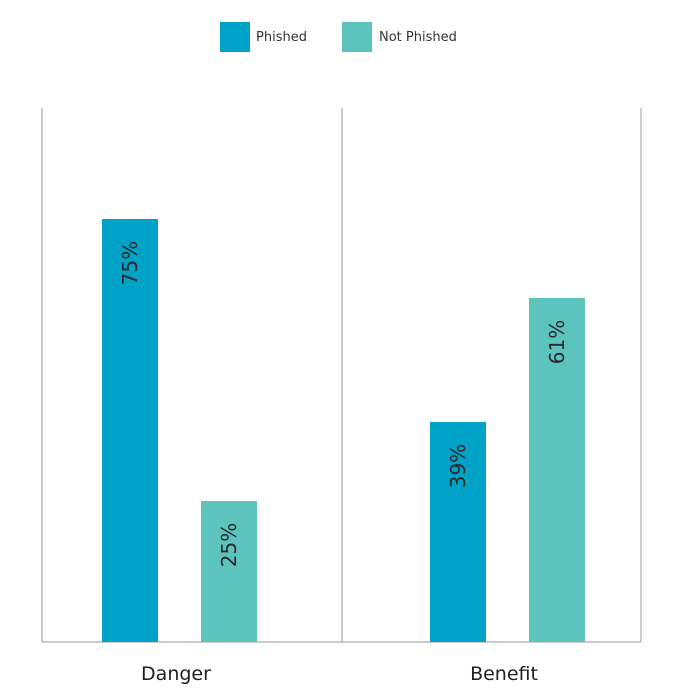  I want to click on legend-swatch-phished, so click(235, 37).